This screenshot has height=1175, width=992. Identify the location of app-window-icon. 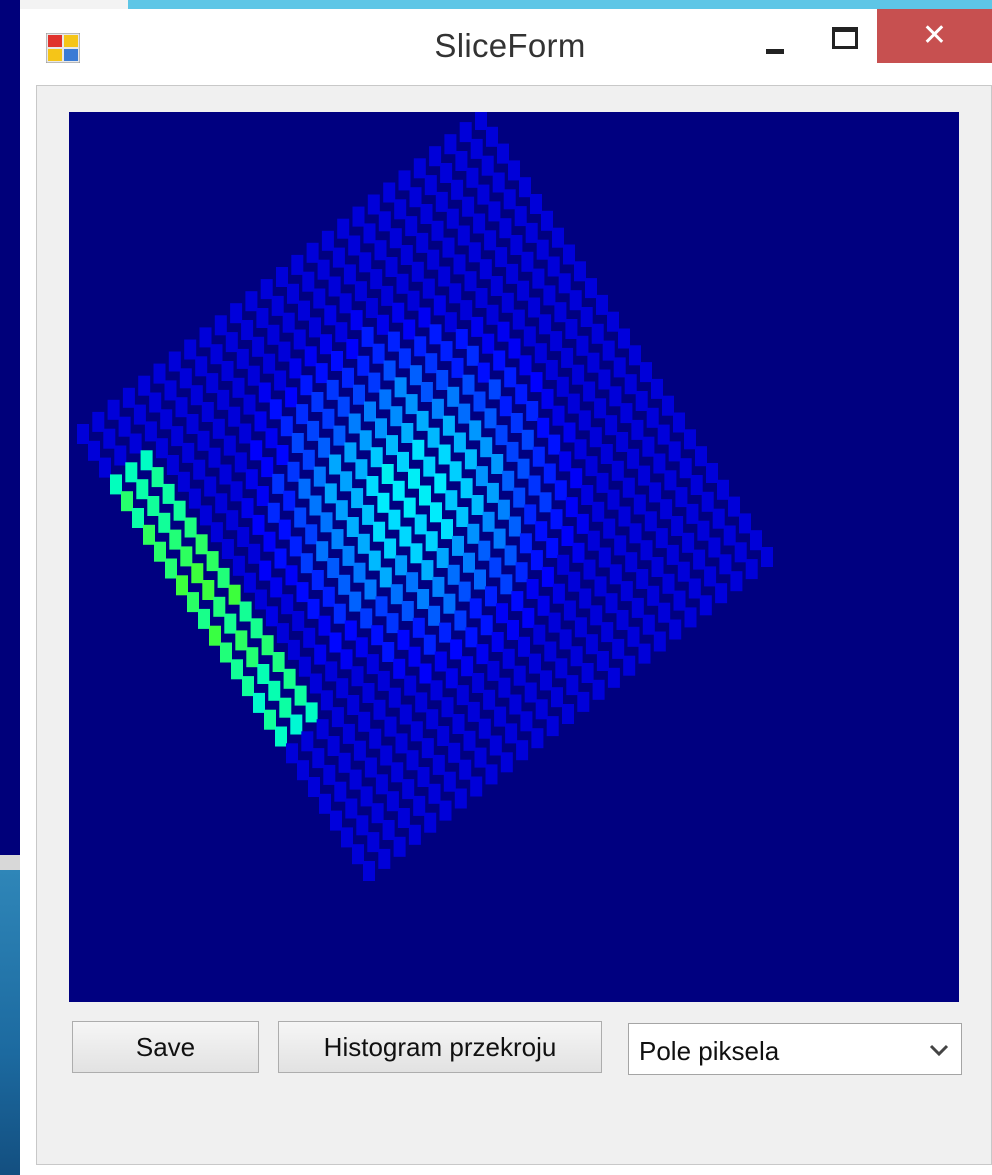
(63, 48).